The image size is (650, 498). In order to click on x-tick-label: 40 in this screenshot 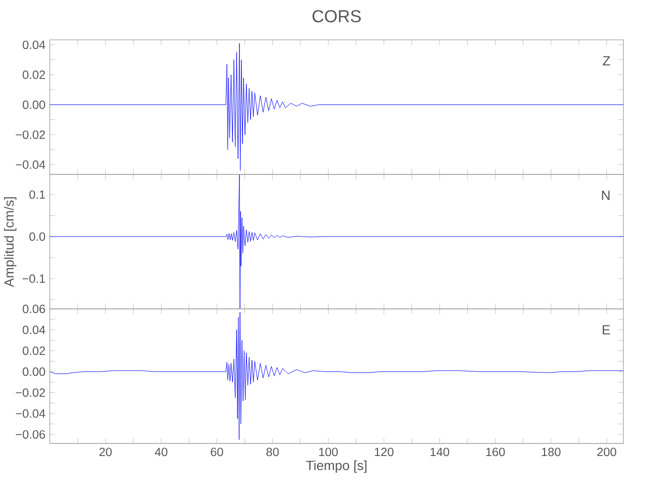, I will do `click(161, 452)`.